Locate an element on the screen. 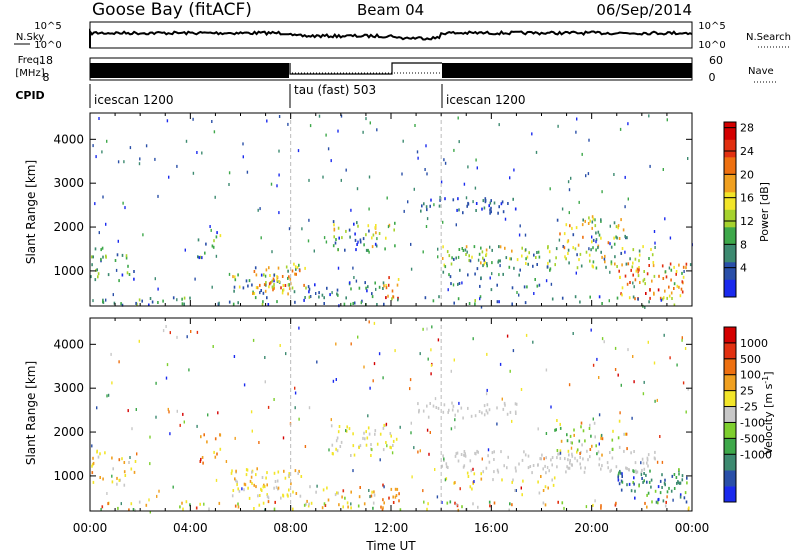  freq-label: Freq. is located at coordinates (30, 60).